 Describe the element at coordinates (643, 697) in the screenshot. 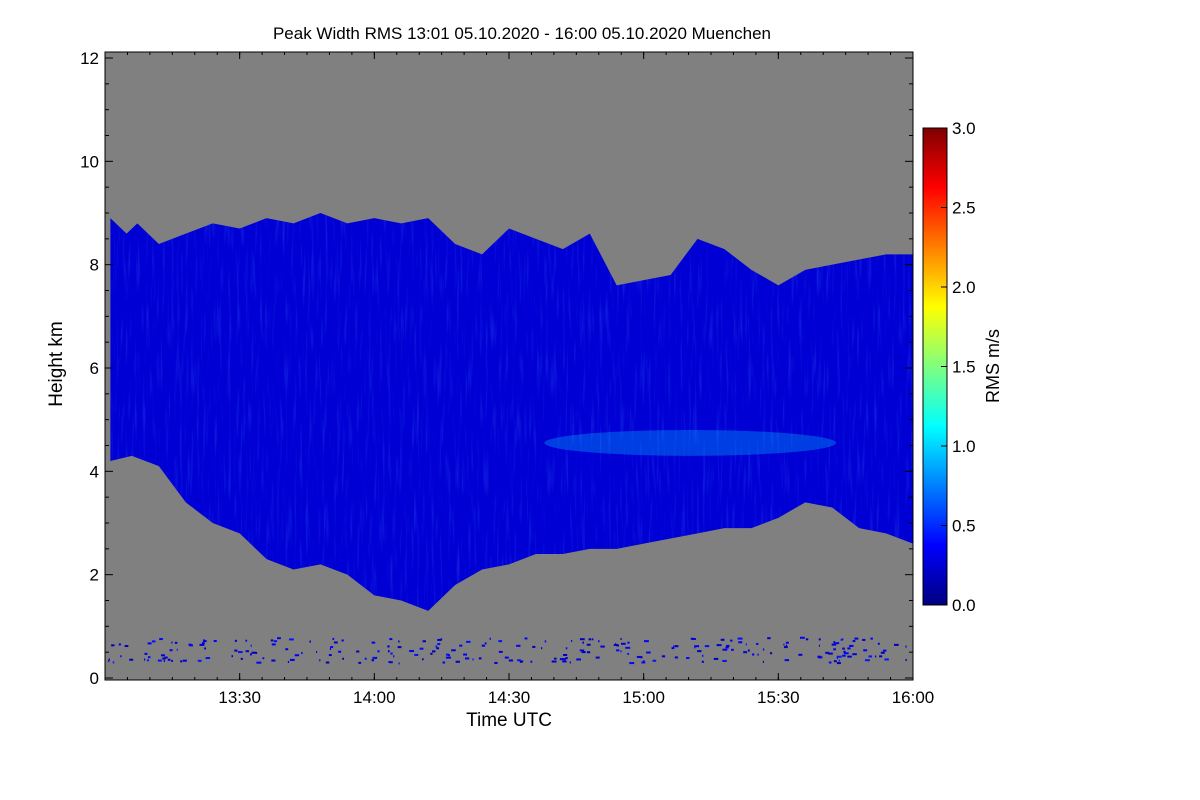

I see `x-tick-label: 15:00` at that location.